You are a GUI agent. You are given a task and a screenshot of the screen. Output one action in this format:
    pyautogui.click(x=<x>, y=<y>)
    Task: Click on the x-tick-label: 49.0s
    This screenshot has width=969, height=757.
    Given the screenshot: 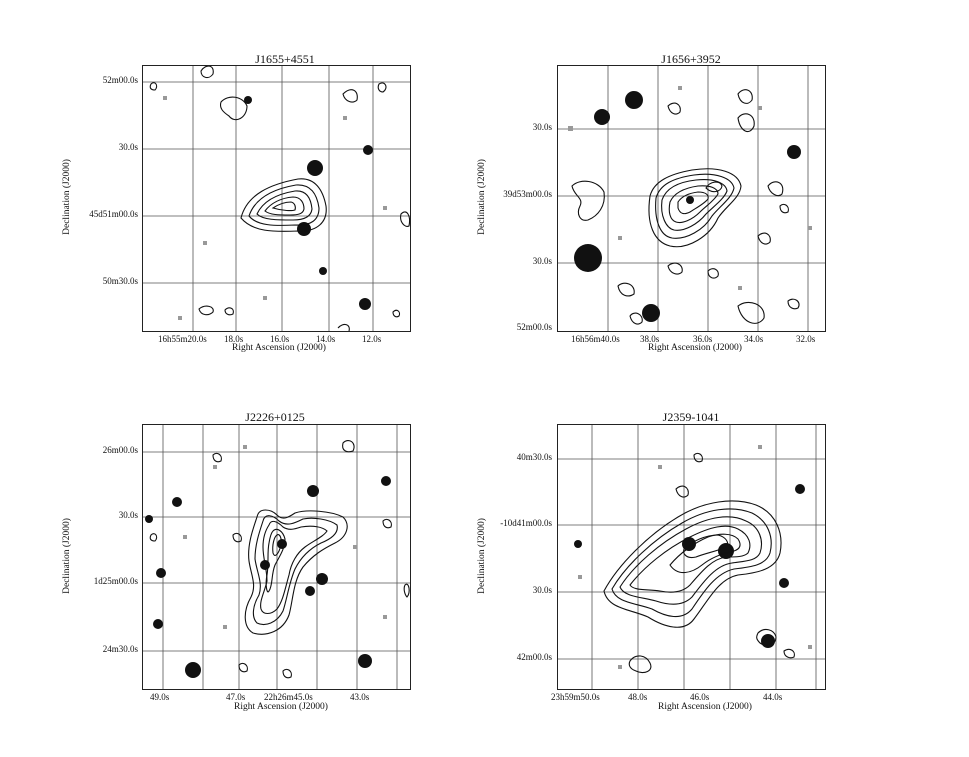 What is the action you would take?
    pyautogui.click(x=160, y=697)
    